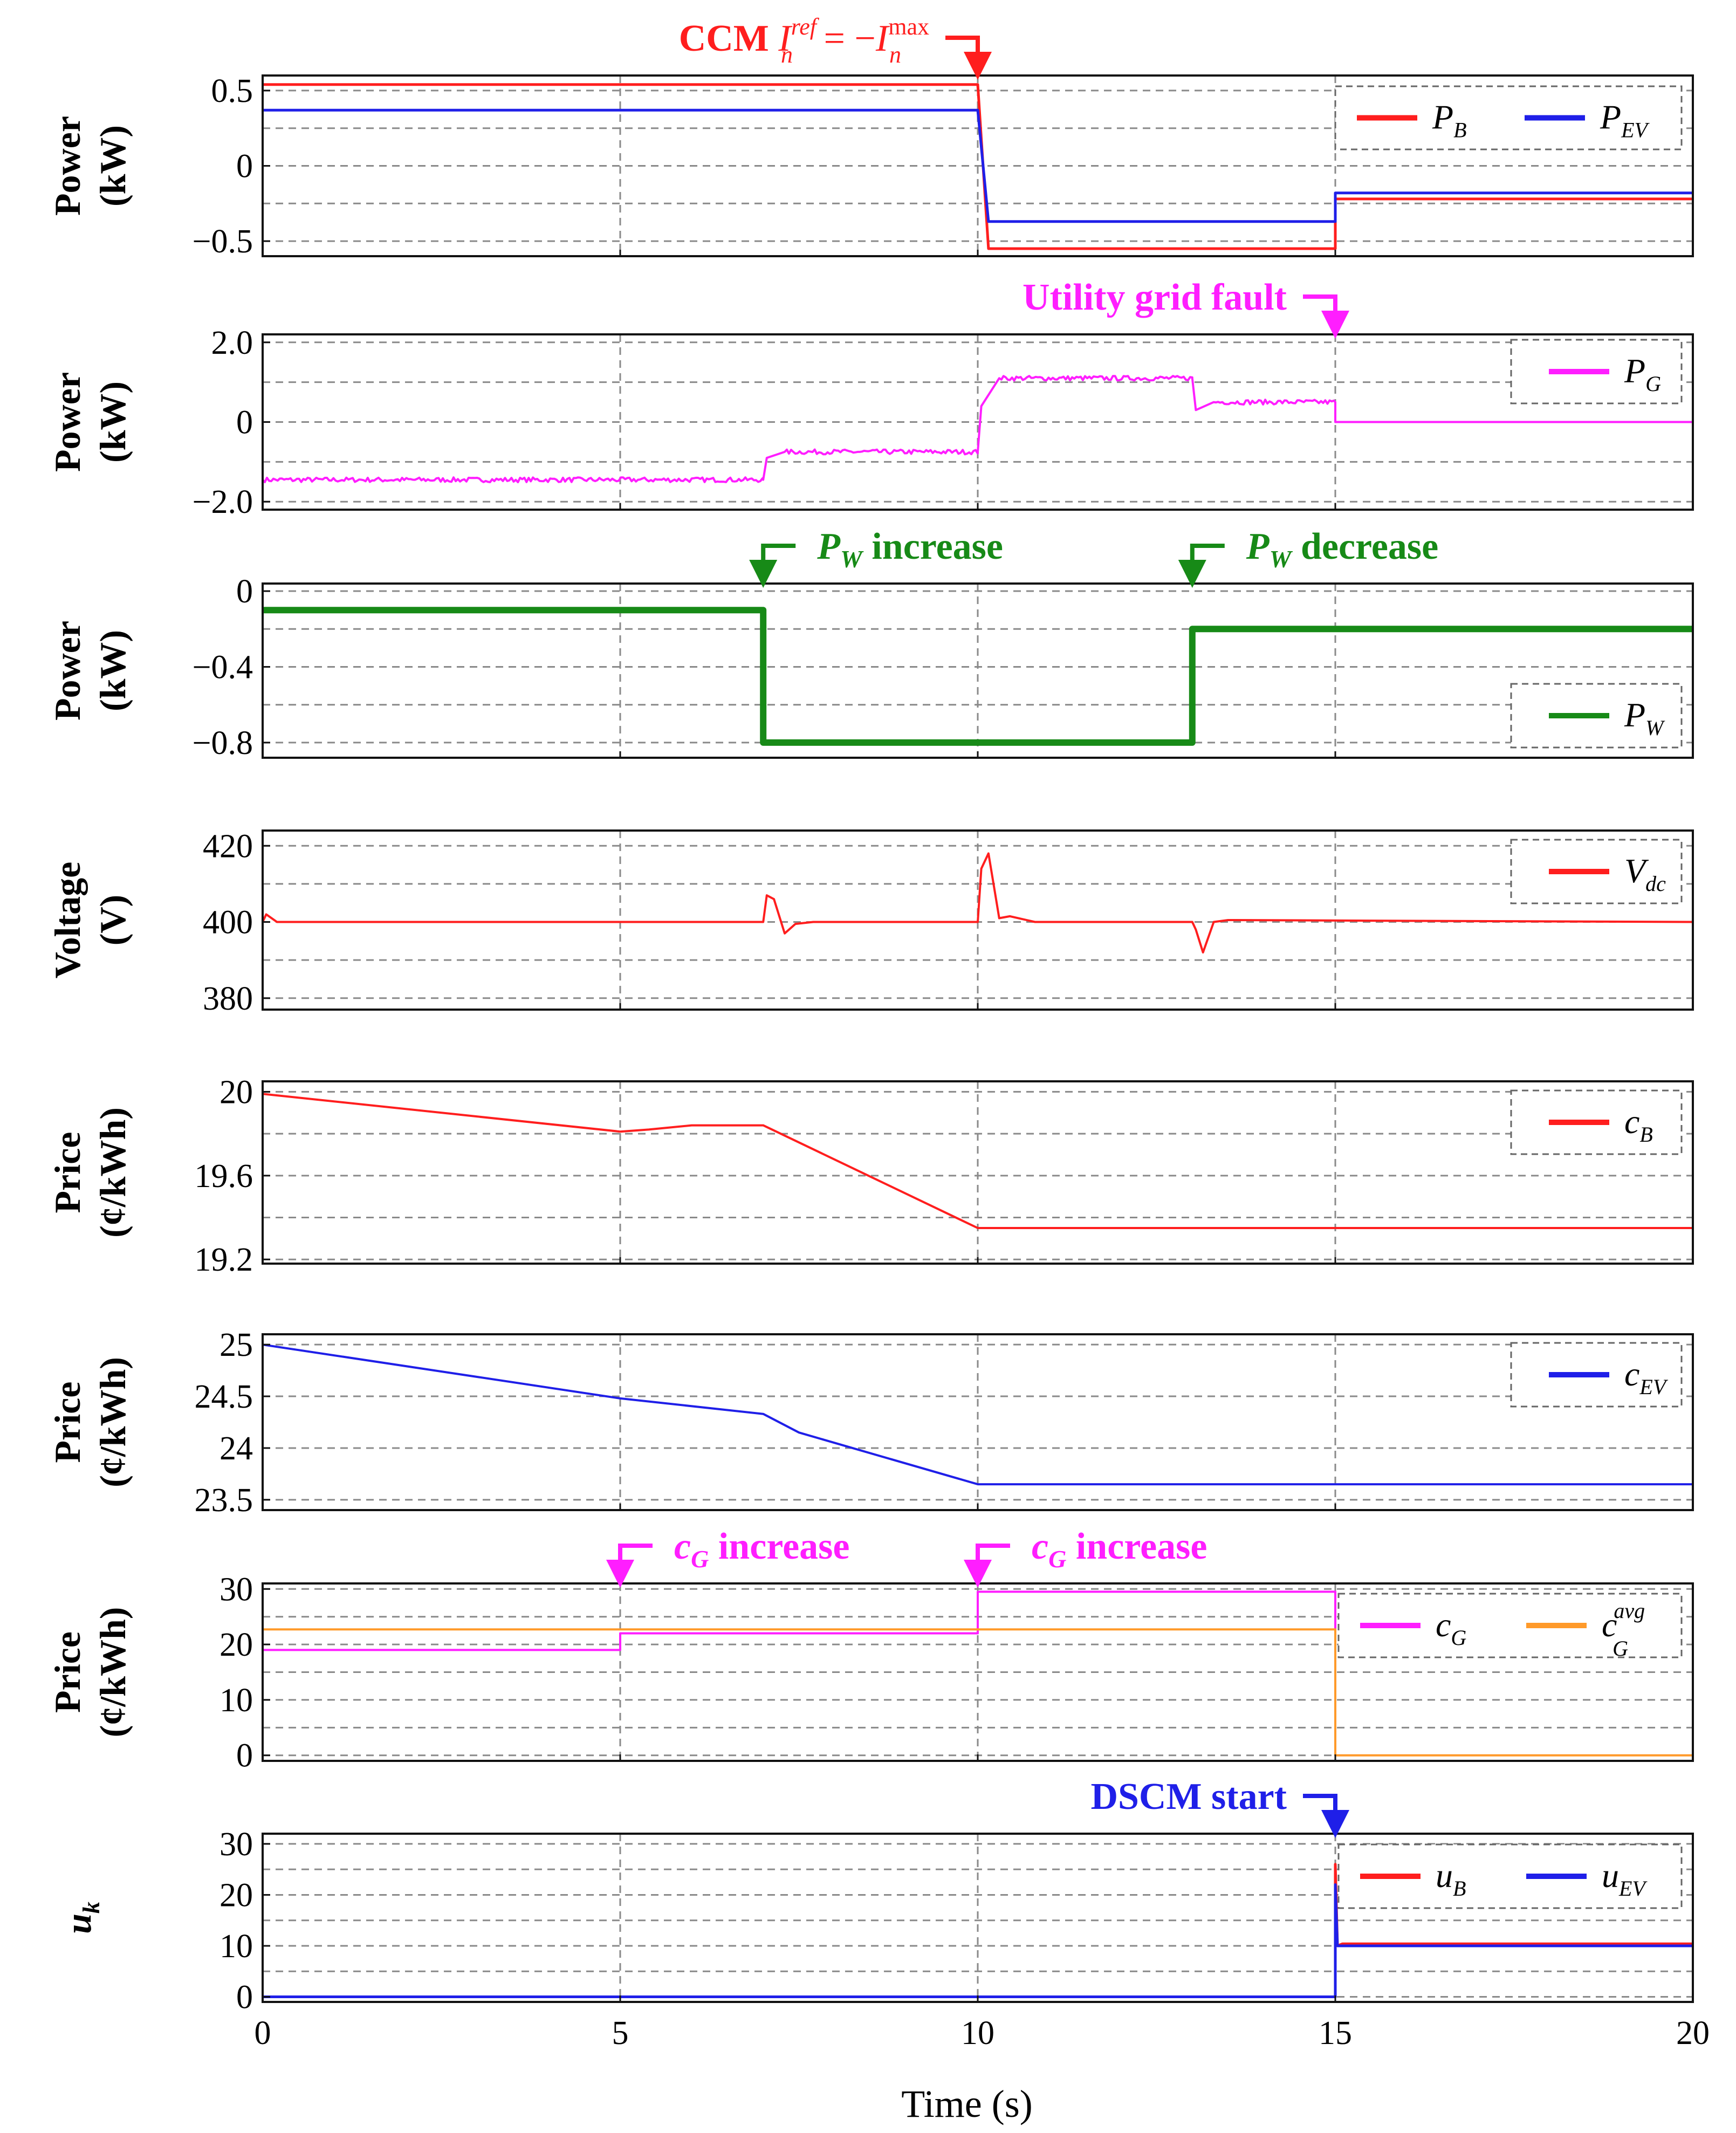  What do you see at coordinates (910, 549) in the screenshot?
I see `annotation-label: PW increase` at bounding box center [910, 549].